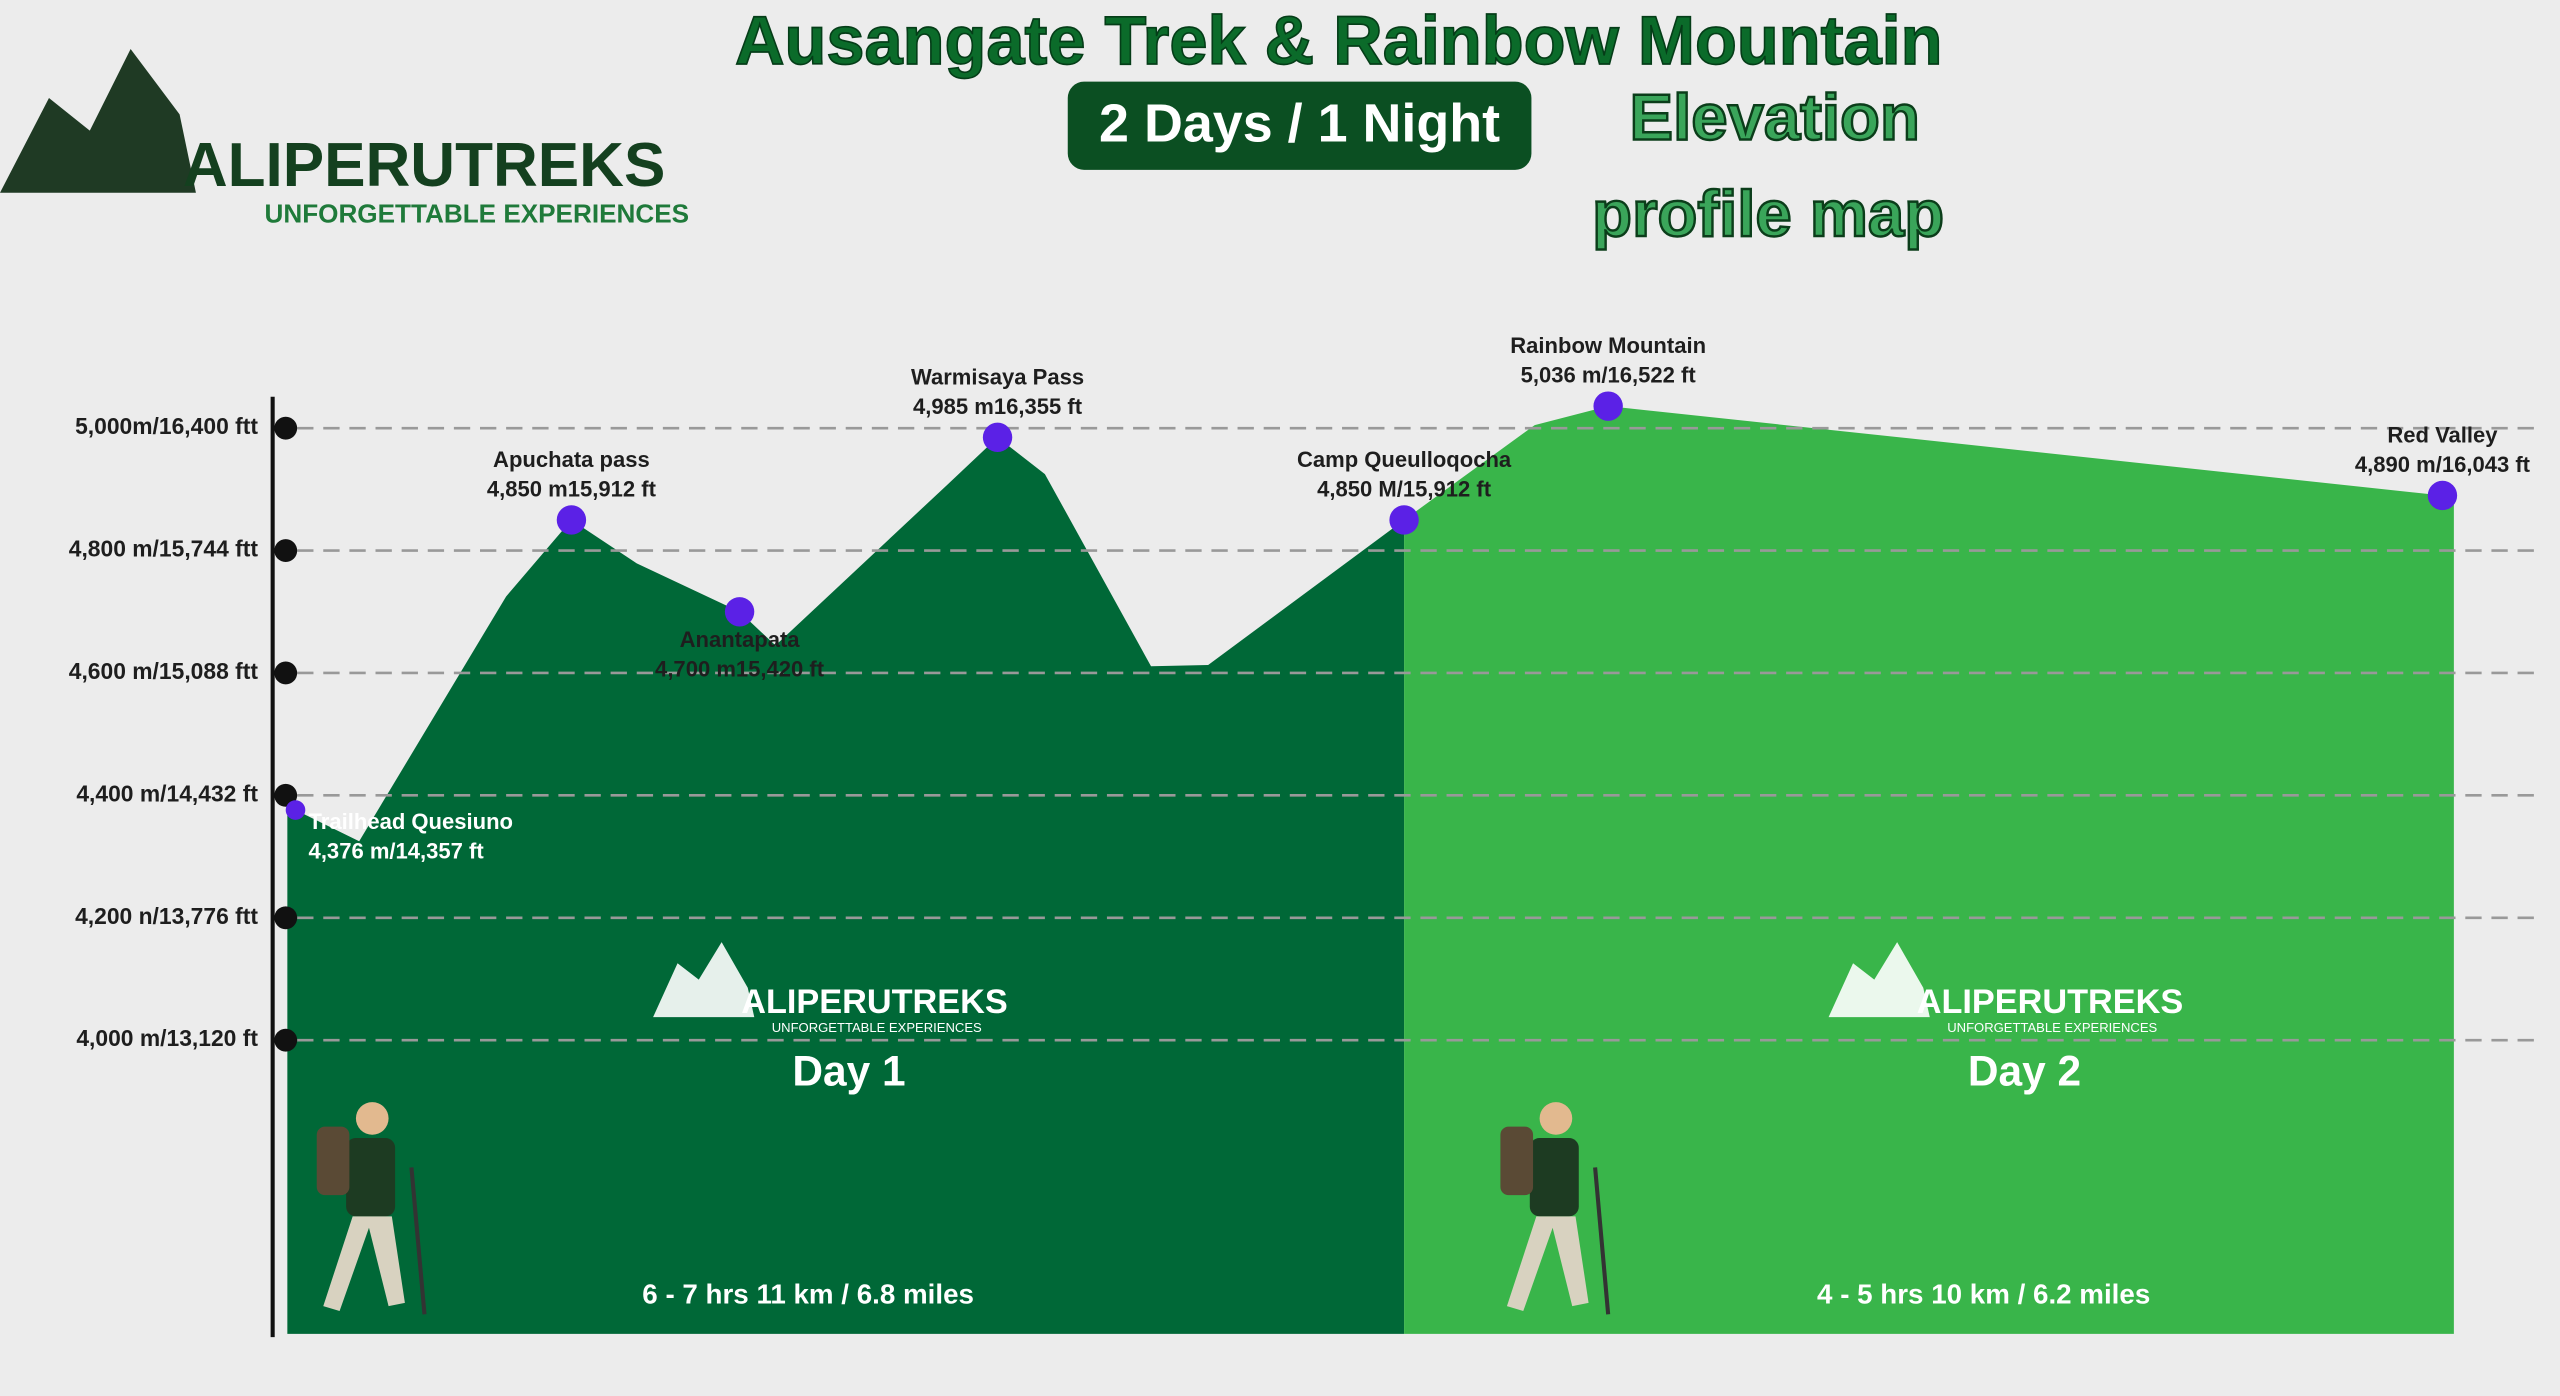 This screenshot has height=1396, width=2560. What do you see at coordinates (2024, 1071) in the screenshot?
I see `day-label: Day 2` at bounding box center [2024, 1071].